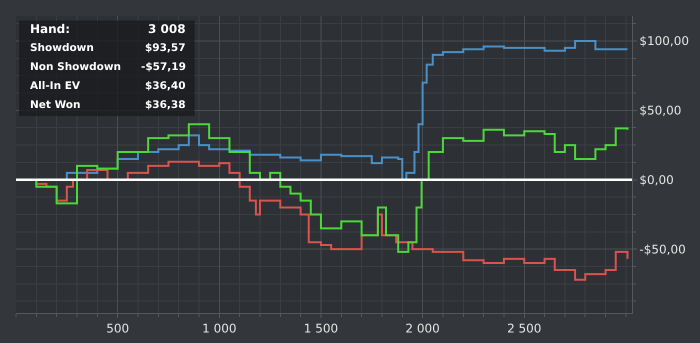 This screenshot has width=700, height=343. I want to click on x-tick-label: 2 500, so click(524, 328).